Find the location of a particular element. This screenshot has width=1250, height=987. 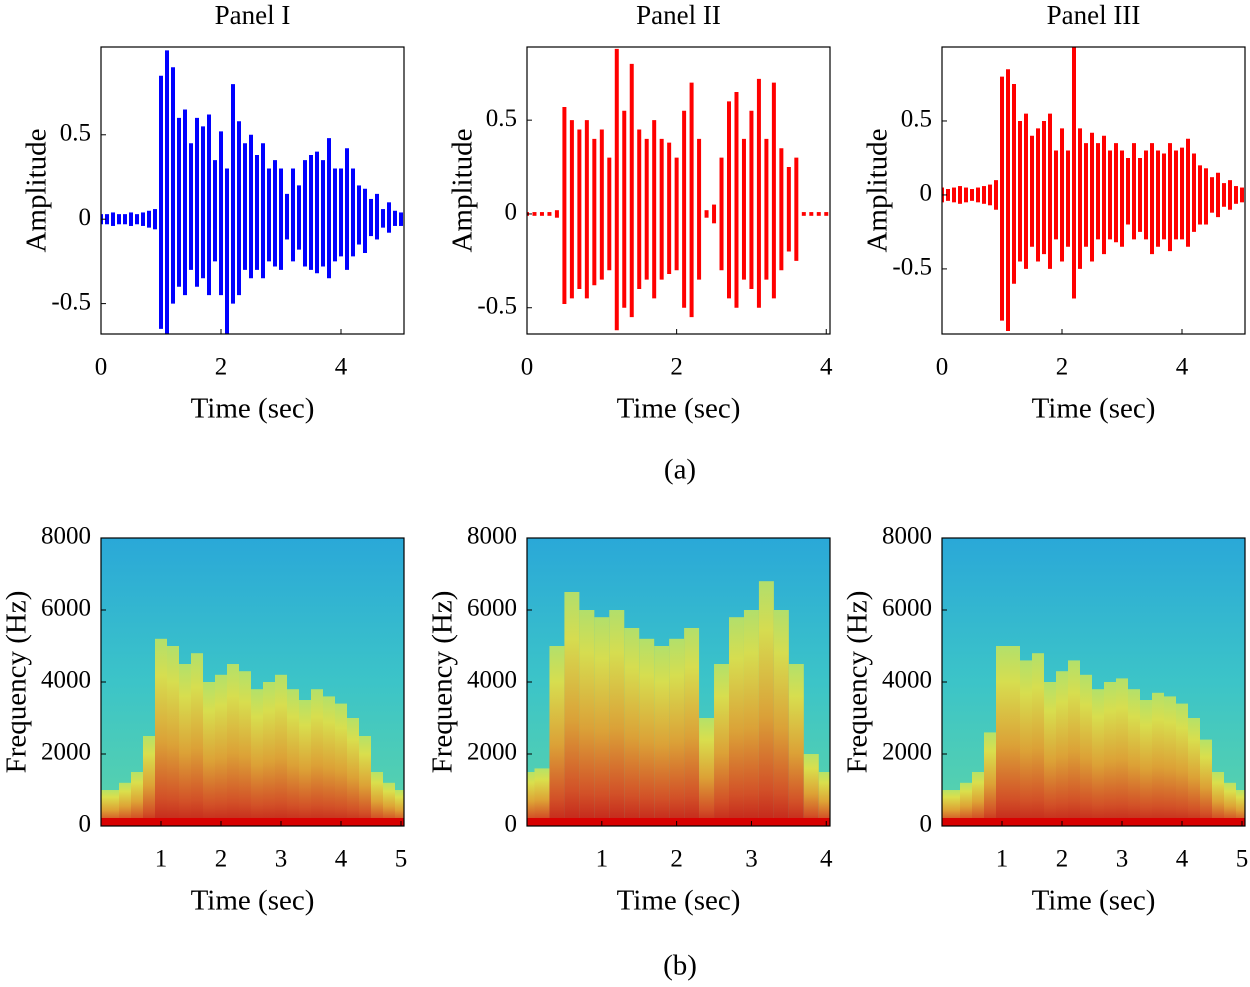

caption: (b) is located at coordinates (680, 966).